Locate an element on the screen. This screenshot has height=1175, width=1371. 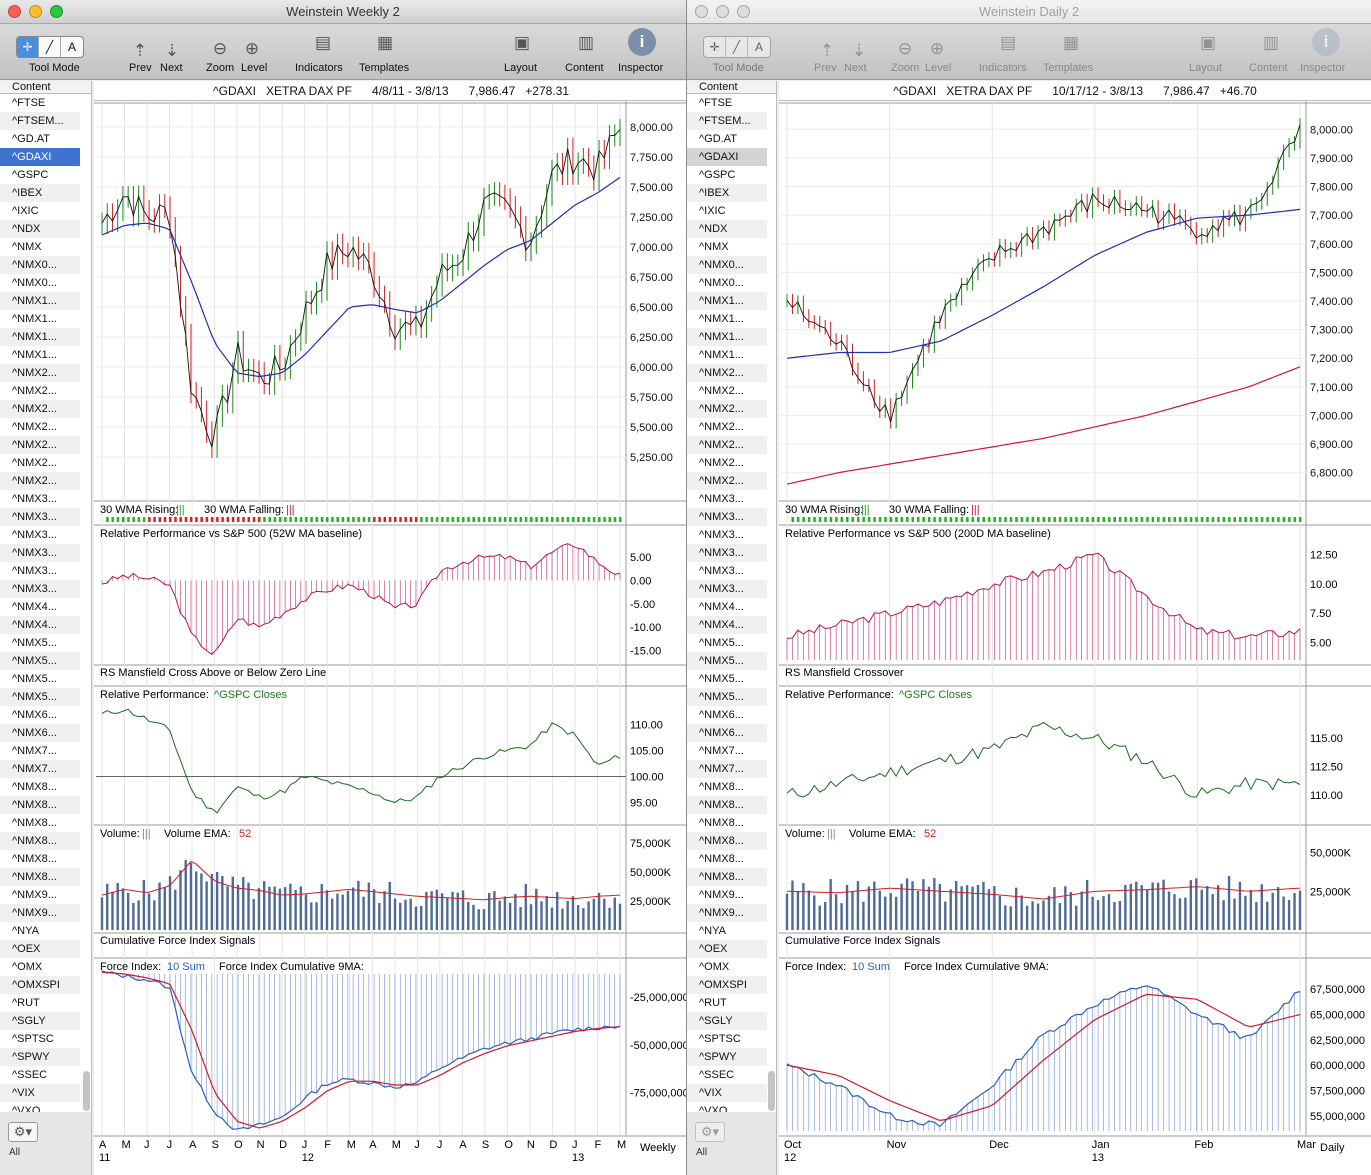
sidebar-item: ^NYA is located at coordinates (25, 931).